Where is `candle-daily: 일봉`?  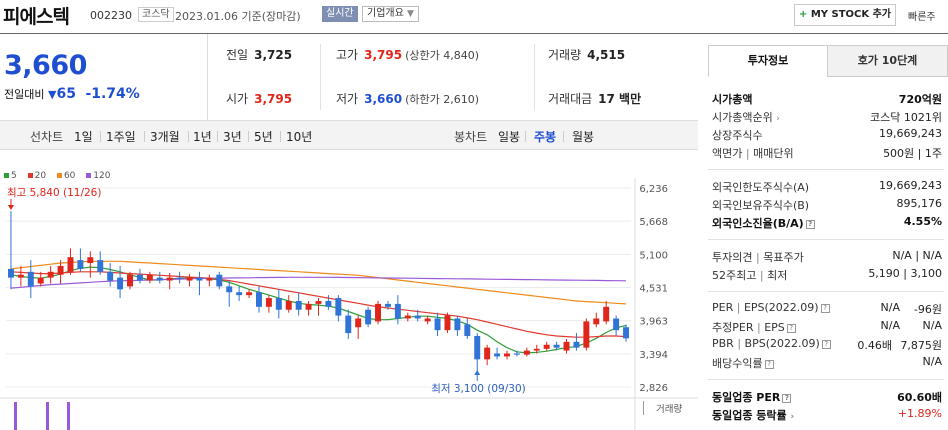 candle-daily: 일봉 is located at coordinates (509, 137).